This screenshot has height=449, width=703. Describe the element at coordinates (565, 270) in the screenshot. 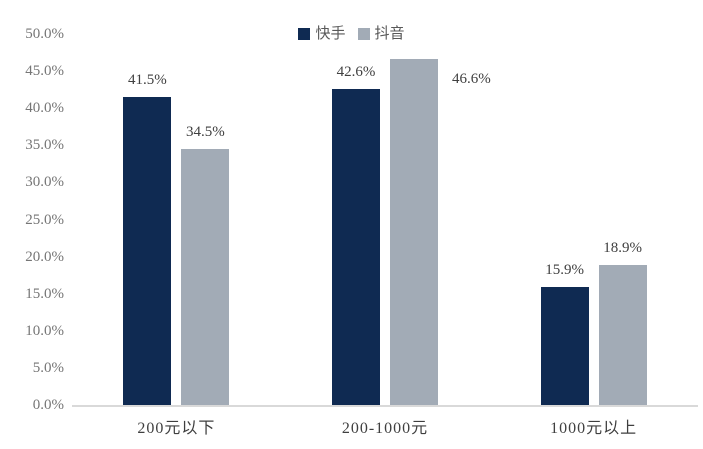

I see `data-label-快手-2: 15.9%` at that location.